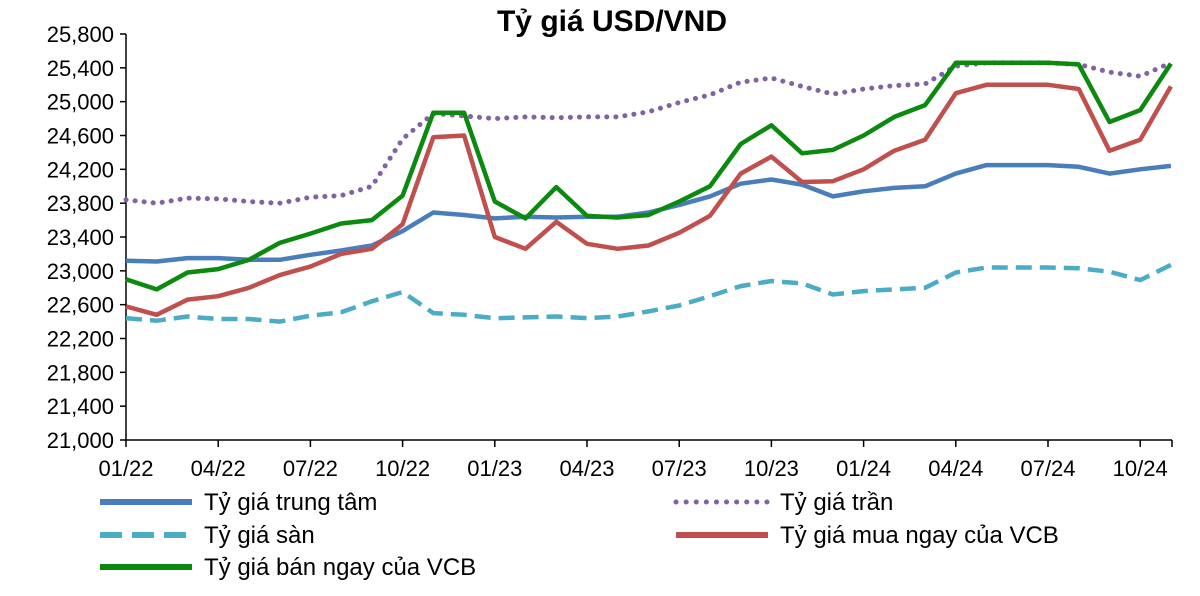 The width and height of the screenshot is (1200, 596). Describe the element at coordinates (80, 136) in the screenshot. I see `y-tick-label: 24,600` at that location.